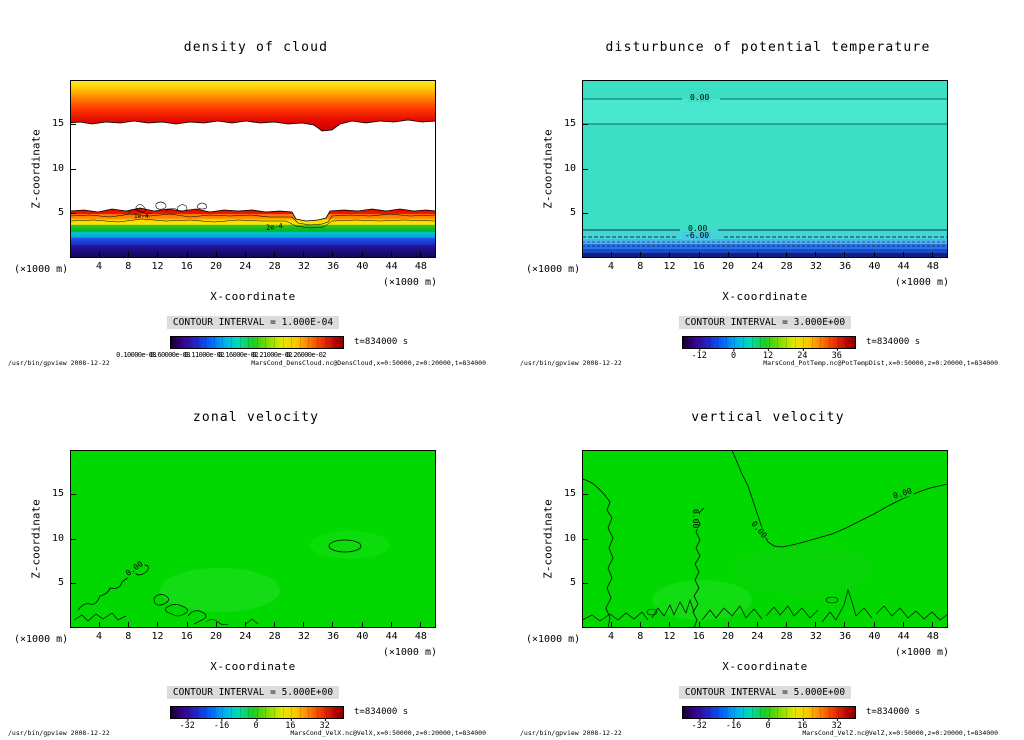 This screenshot has height=740, width=1024. What do you see at coordinates (306, 355) in the screenshot?
I see `colorbar-tick-label: 0.26000e-02` at bounding box center [306, 355].